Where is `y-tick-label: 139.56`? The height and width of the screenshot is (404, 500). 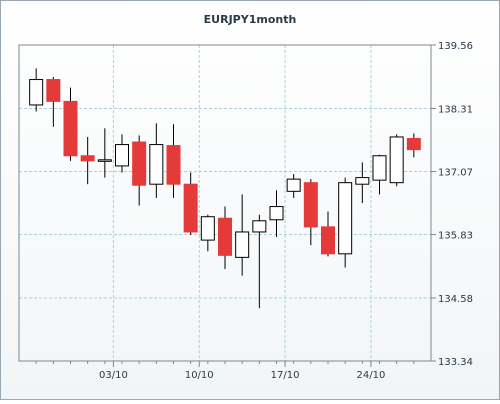
y-tick-label: 139.56 is located at coordinates (455, 46).